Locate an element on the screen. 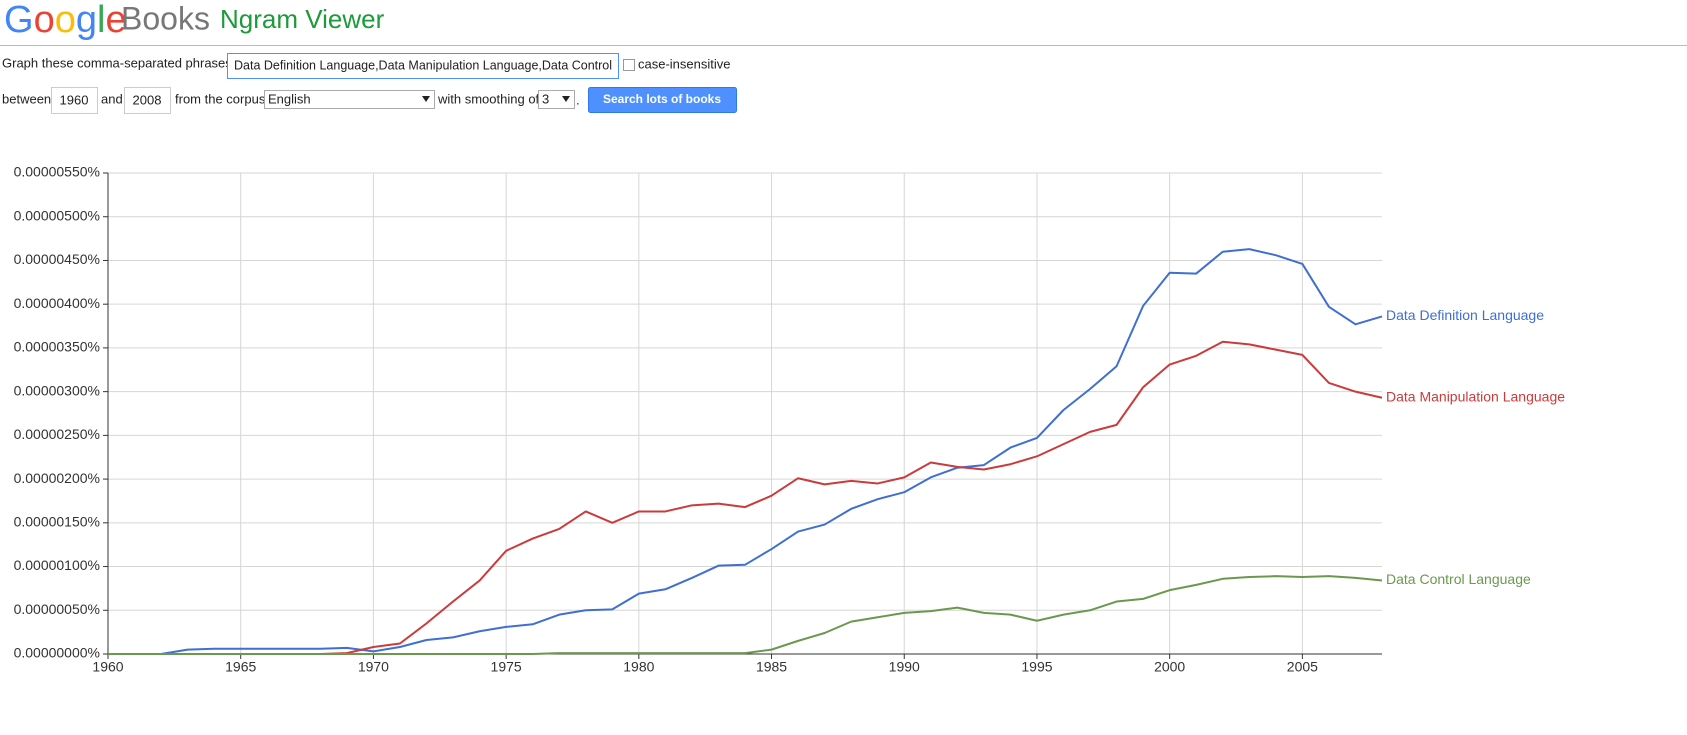  x-tick-label: 1970 is located at coordinates (373, 667).